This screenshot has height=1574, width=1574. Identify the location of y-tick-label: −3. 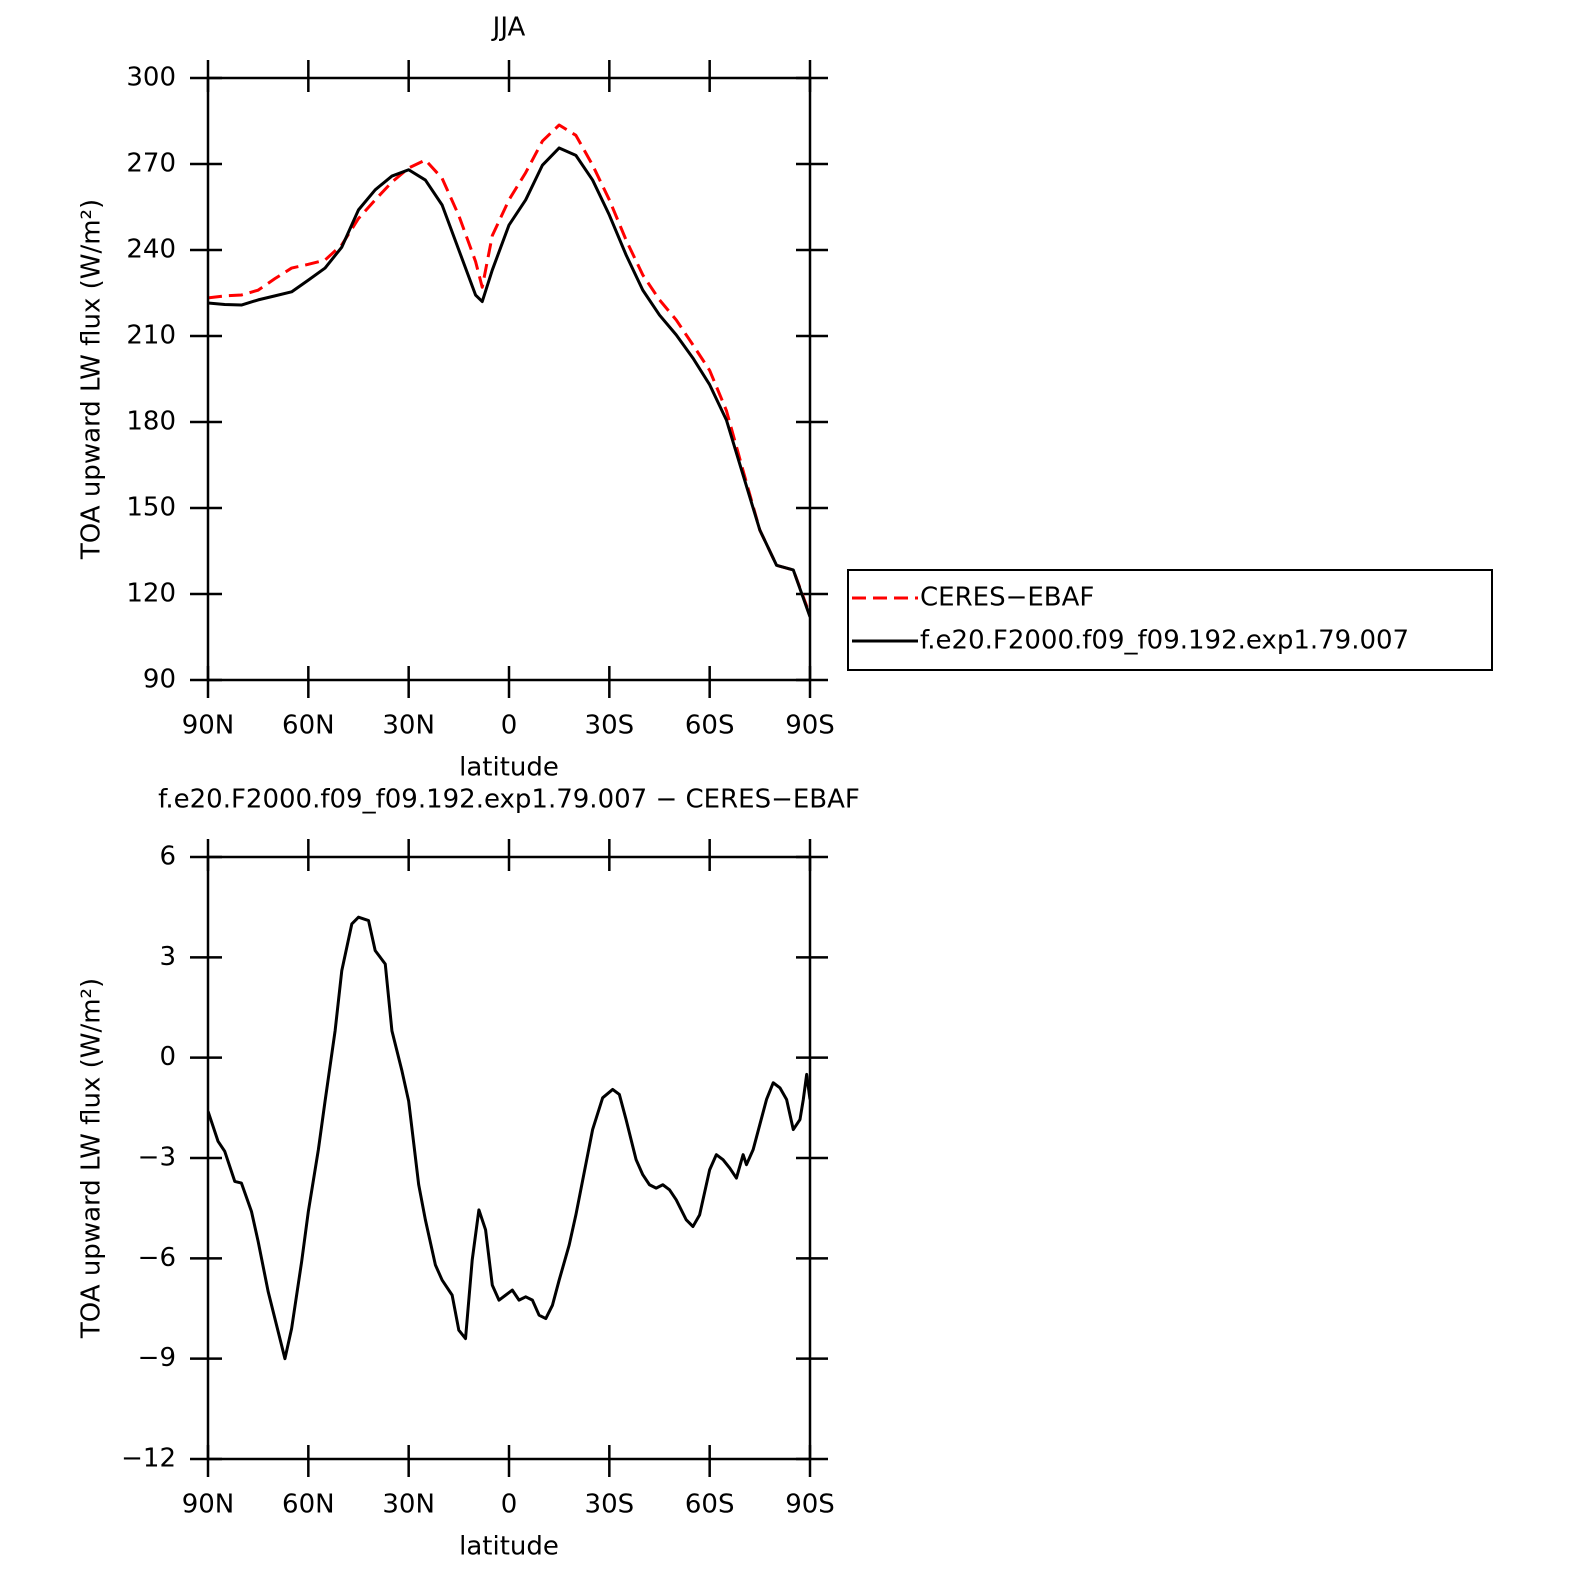
(157, 1158).